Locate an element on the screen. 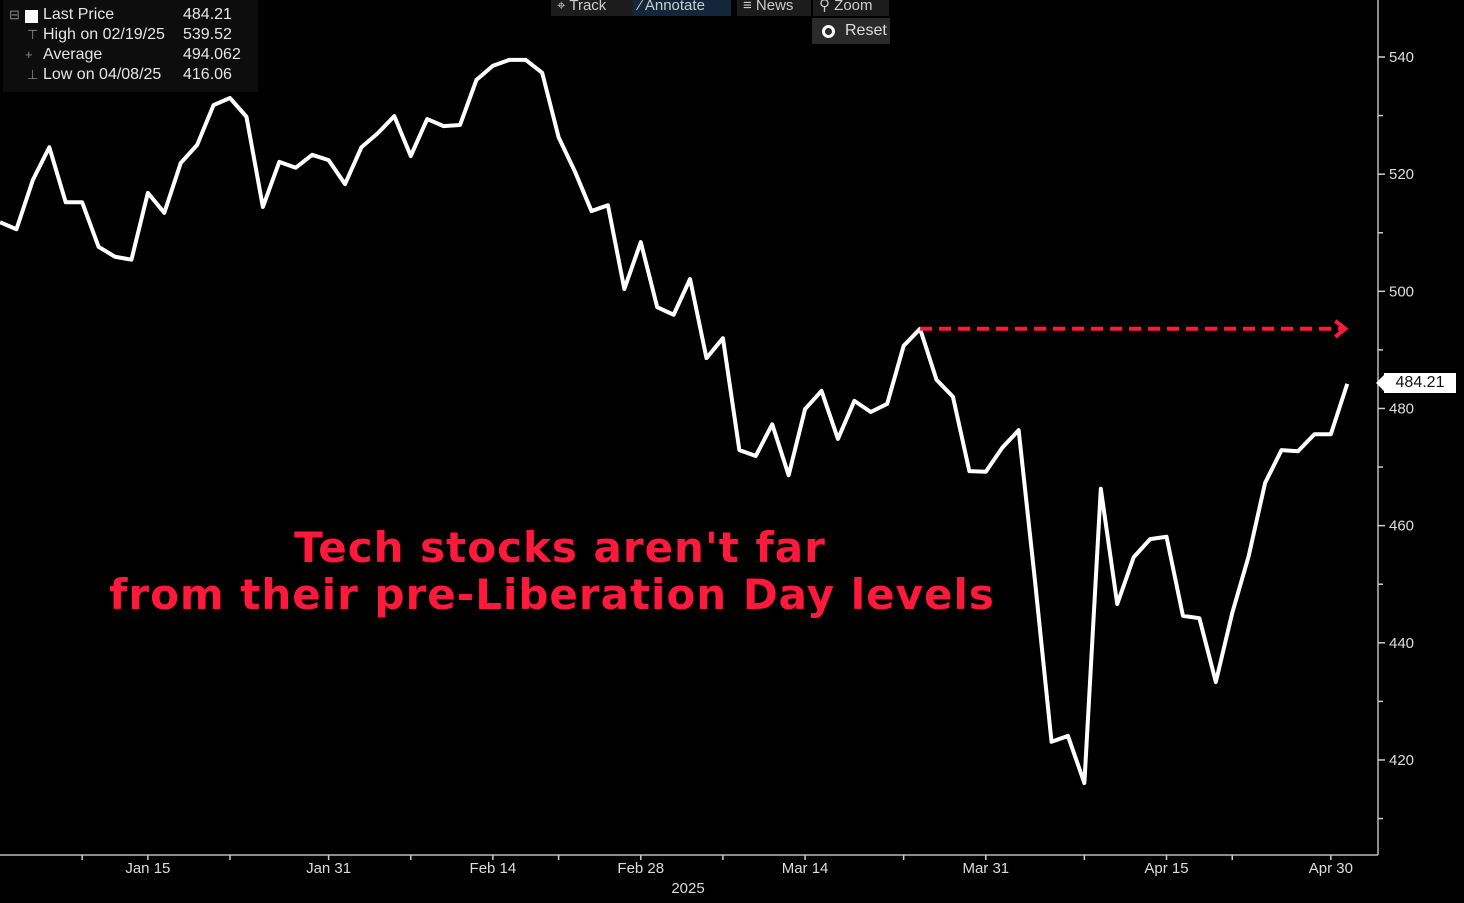 This screenshot has width=1464, height=903. low-marker-icon: ⊥ is located at coordinates (33, 74).